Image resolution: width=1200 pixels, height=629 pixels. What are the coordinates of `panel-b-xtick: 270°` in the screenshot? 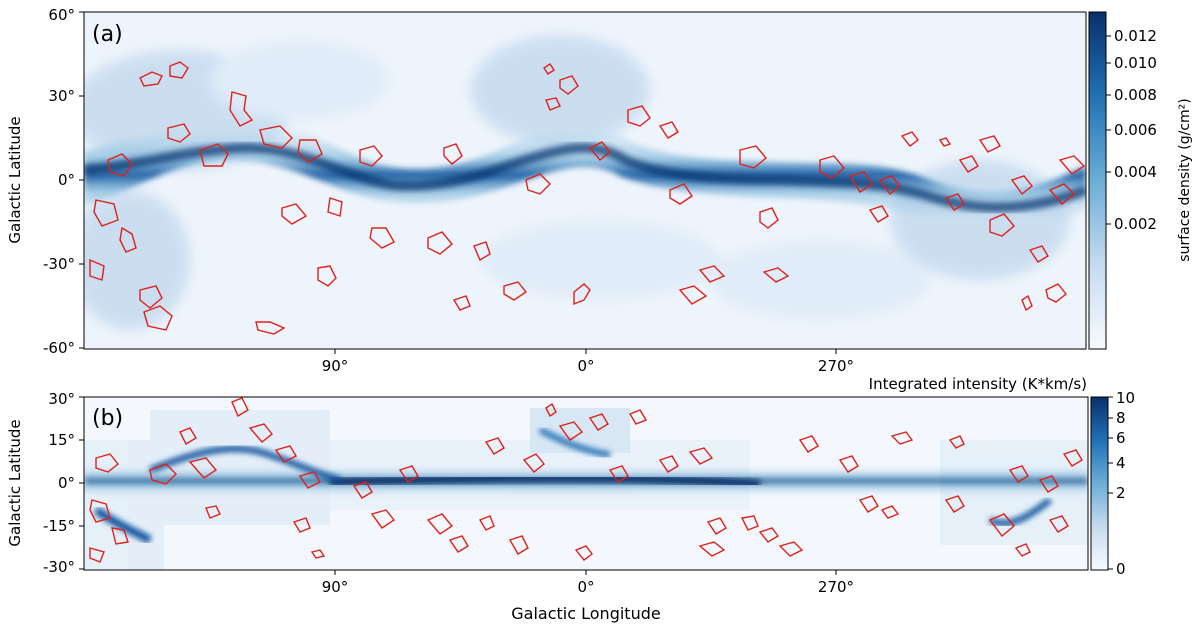 It's located at (836, 587).